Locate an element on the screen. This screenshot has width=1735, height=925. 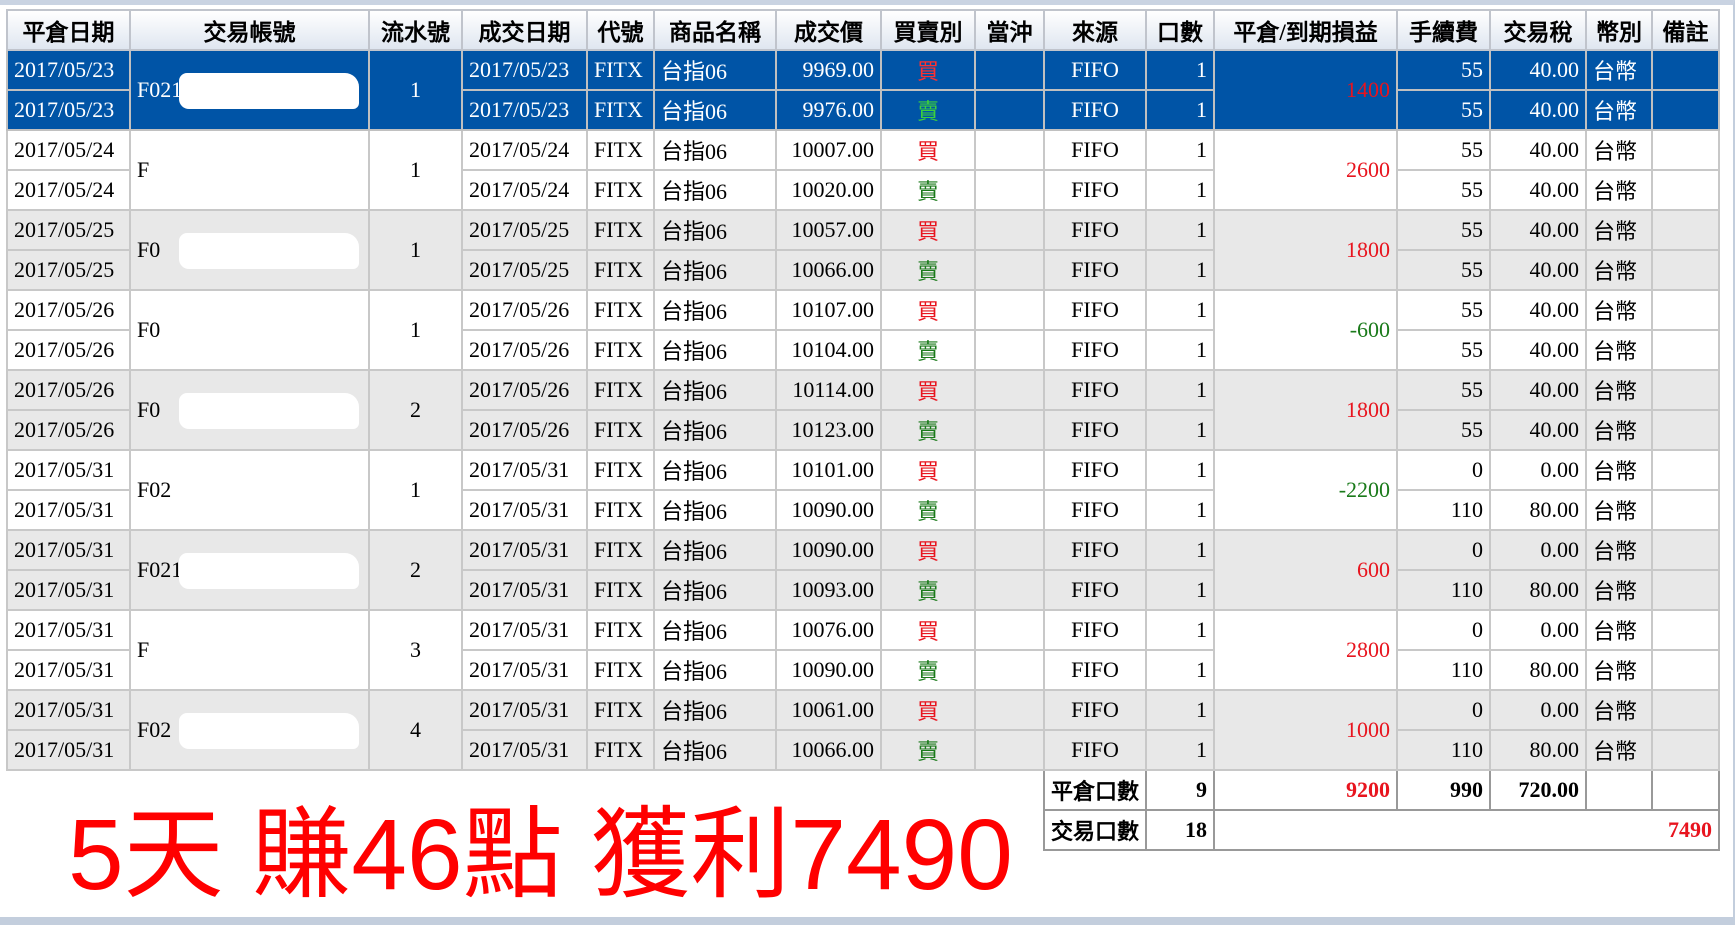
close-date: 2017/05/26 is located at coordinates (68, 390).